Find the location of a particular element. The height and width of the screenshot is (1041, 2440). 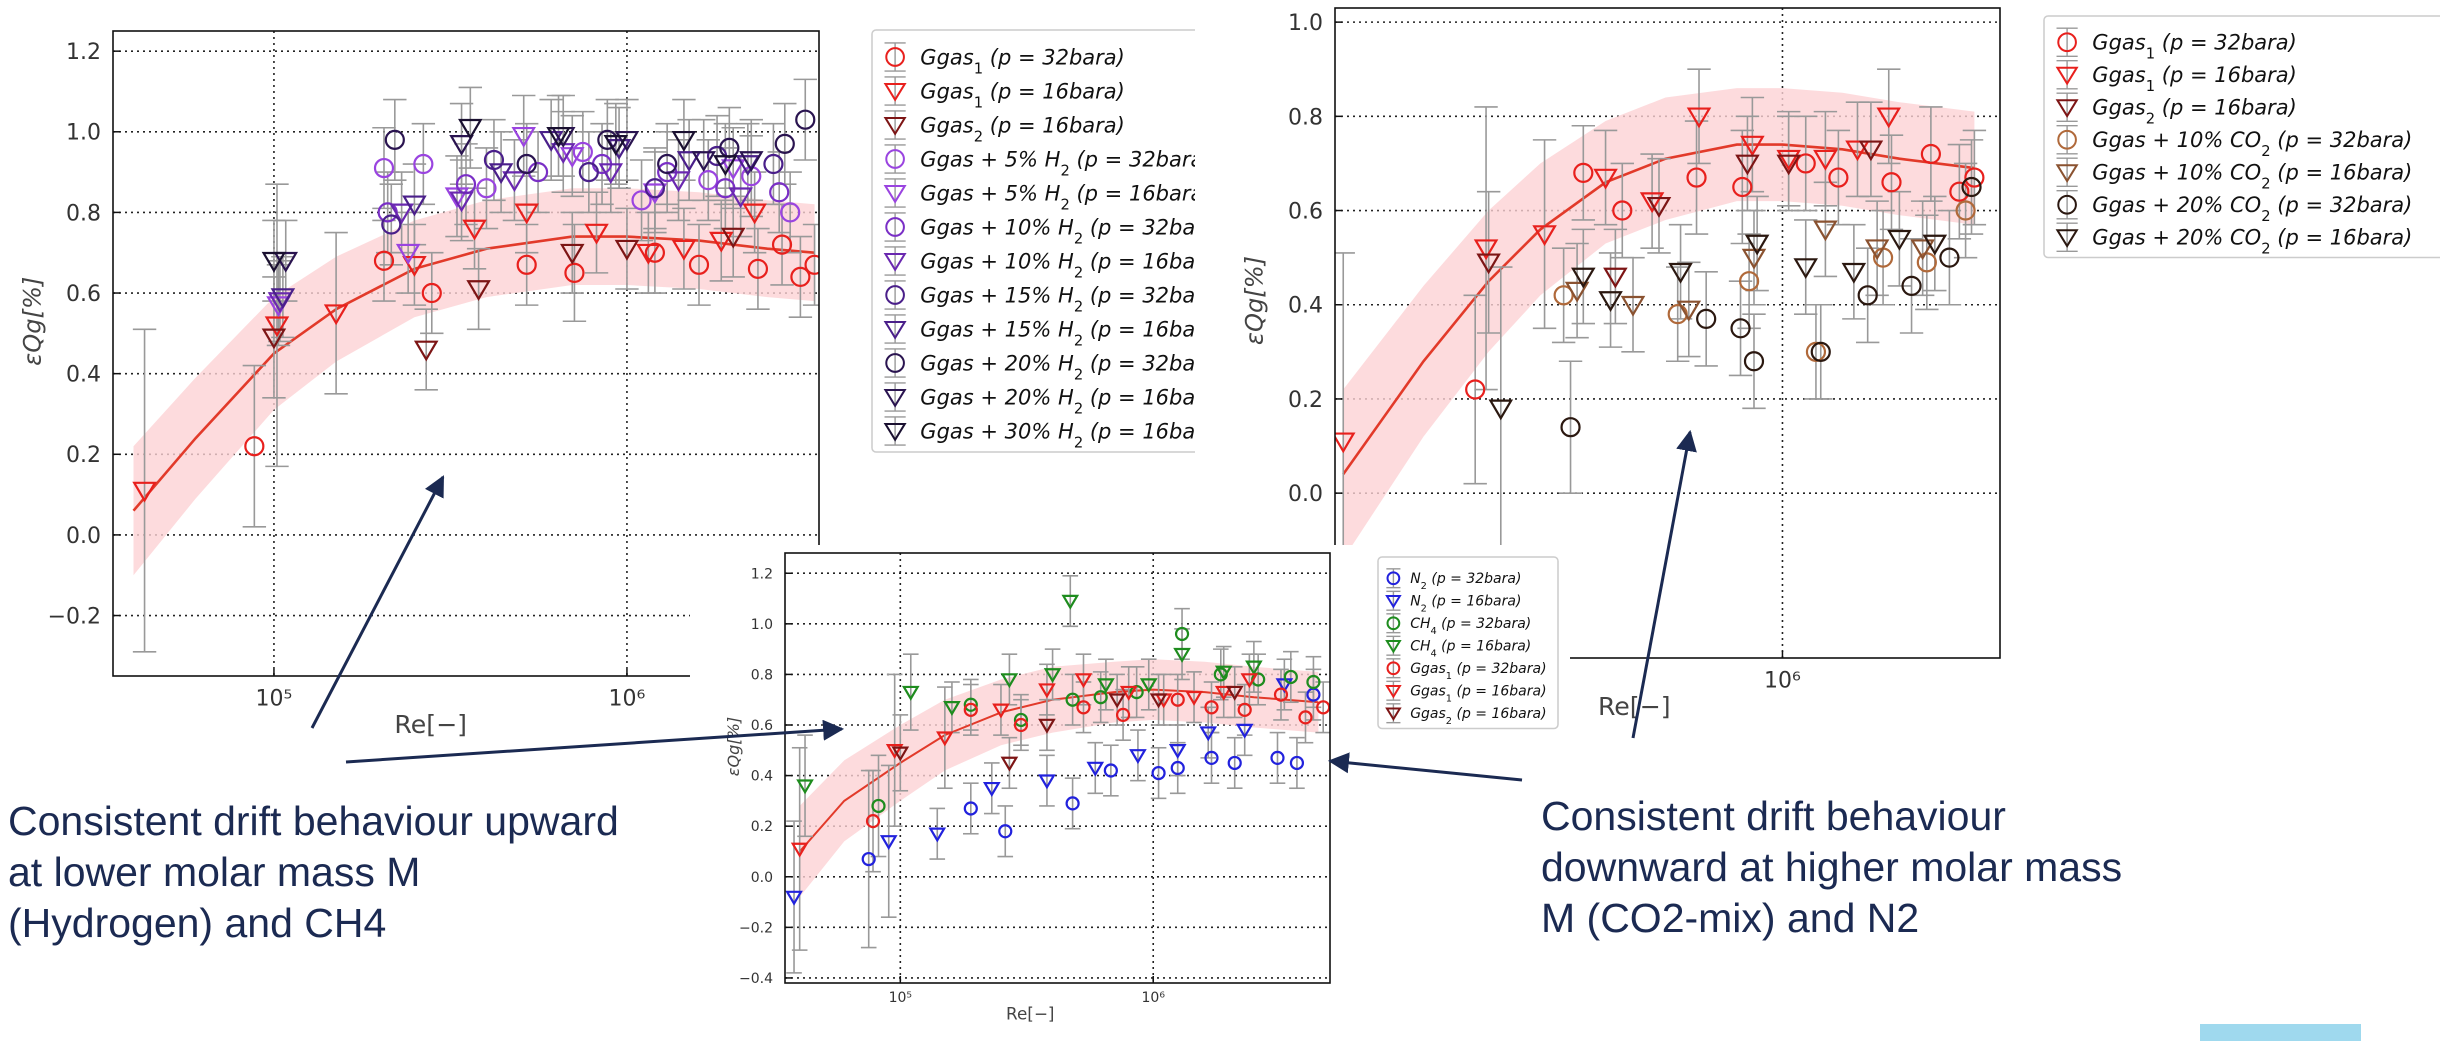

legend-entry: Ggas + 30% H2 (p = 16bara) is located at coordinates (1057, 435).